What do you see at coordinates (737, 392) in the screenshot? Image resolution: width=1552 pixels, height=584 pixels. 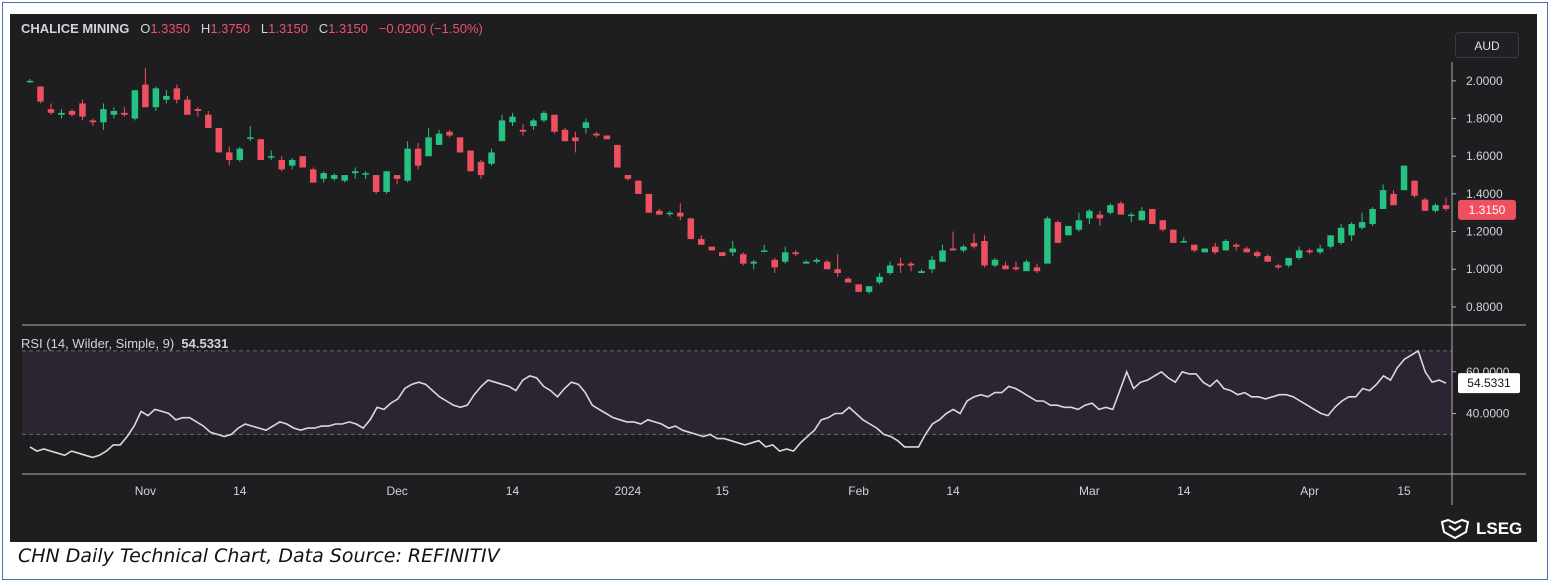 I see `rsi-band` at bounding box center [737, 392].